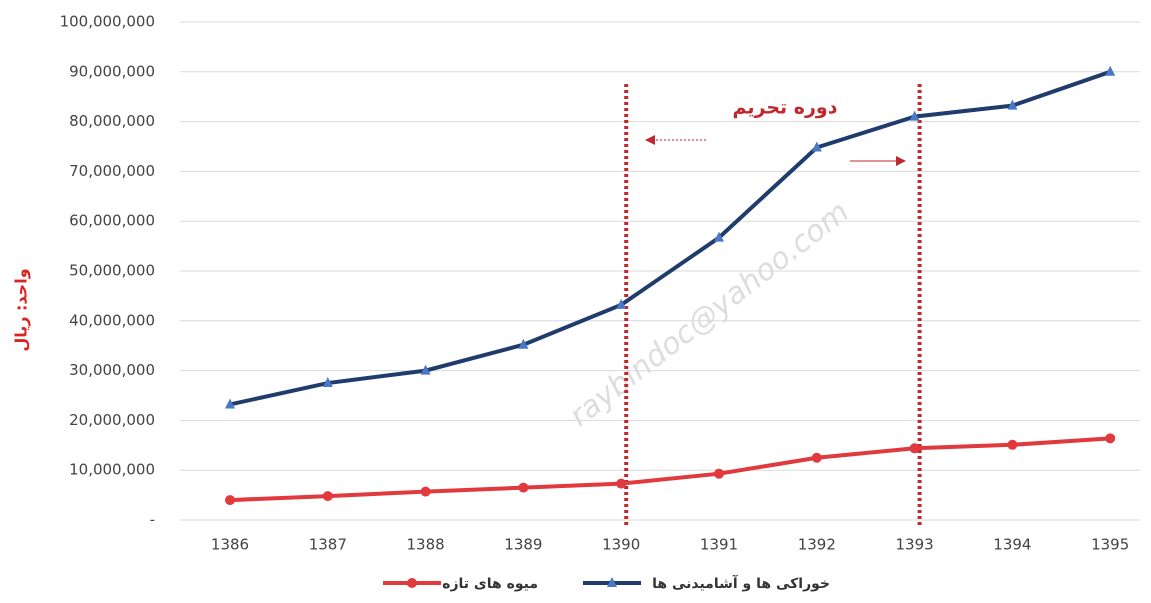  What do you see at coordinates (230, 545) in the screenshot?
I see `x-tick-label: 1386` at bounding box center [230, 545].